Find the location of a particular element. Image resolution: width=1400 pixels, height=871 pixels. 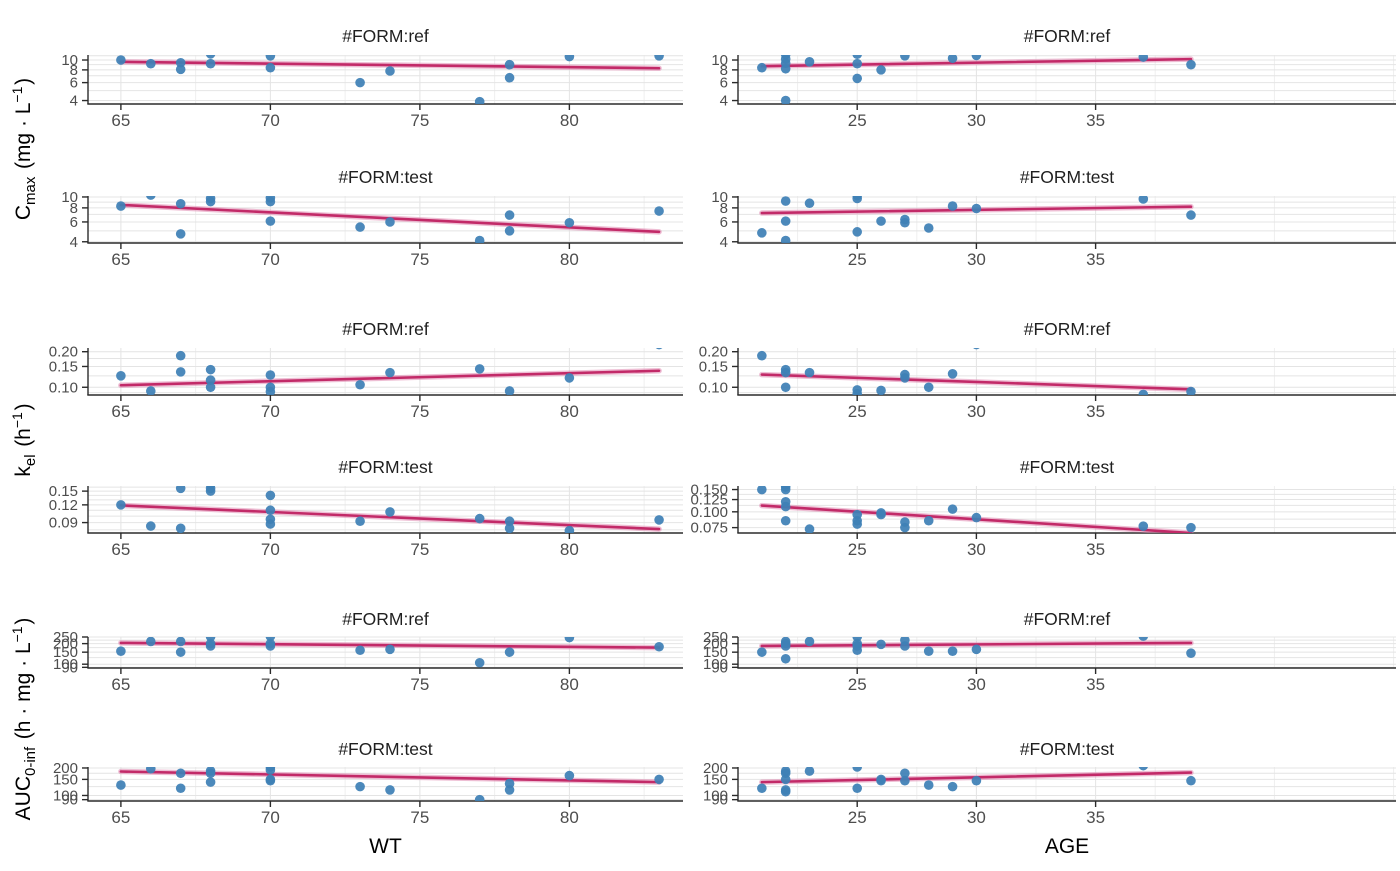

y-tick-label: 250 is located at coordinates (715, 637).